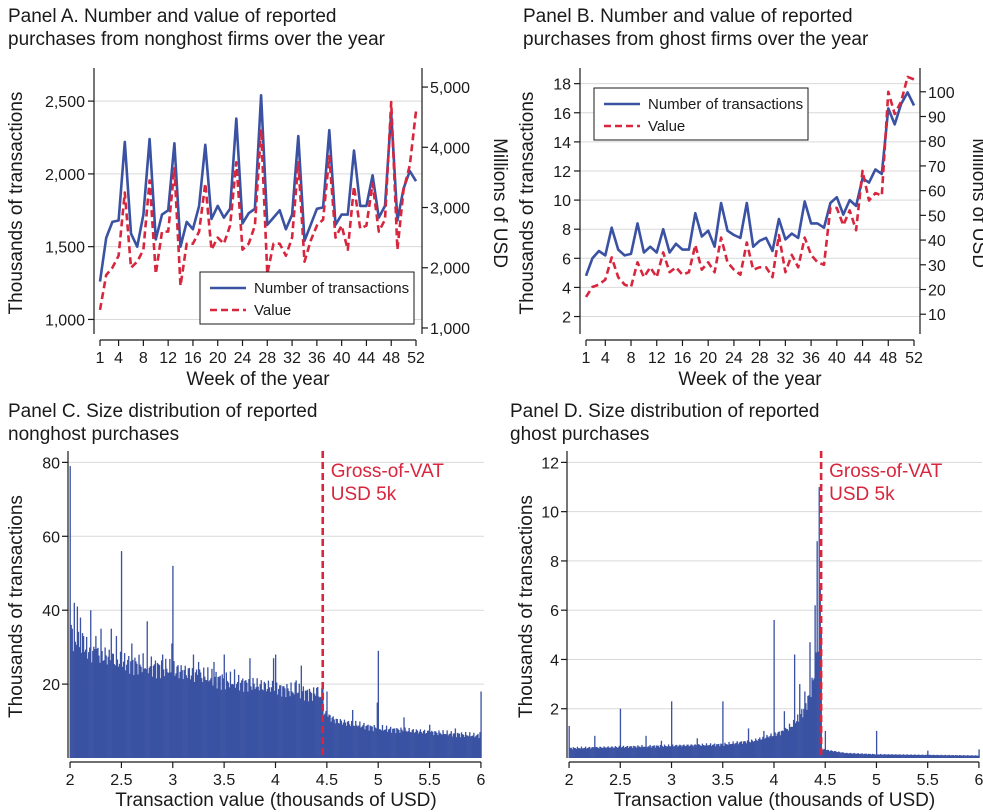 The width and height of the screenshot is (983, 812). Describe the element at coordinates (292, 358) in the screenshot. I see `x-tick-label: 32` at that location.